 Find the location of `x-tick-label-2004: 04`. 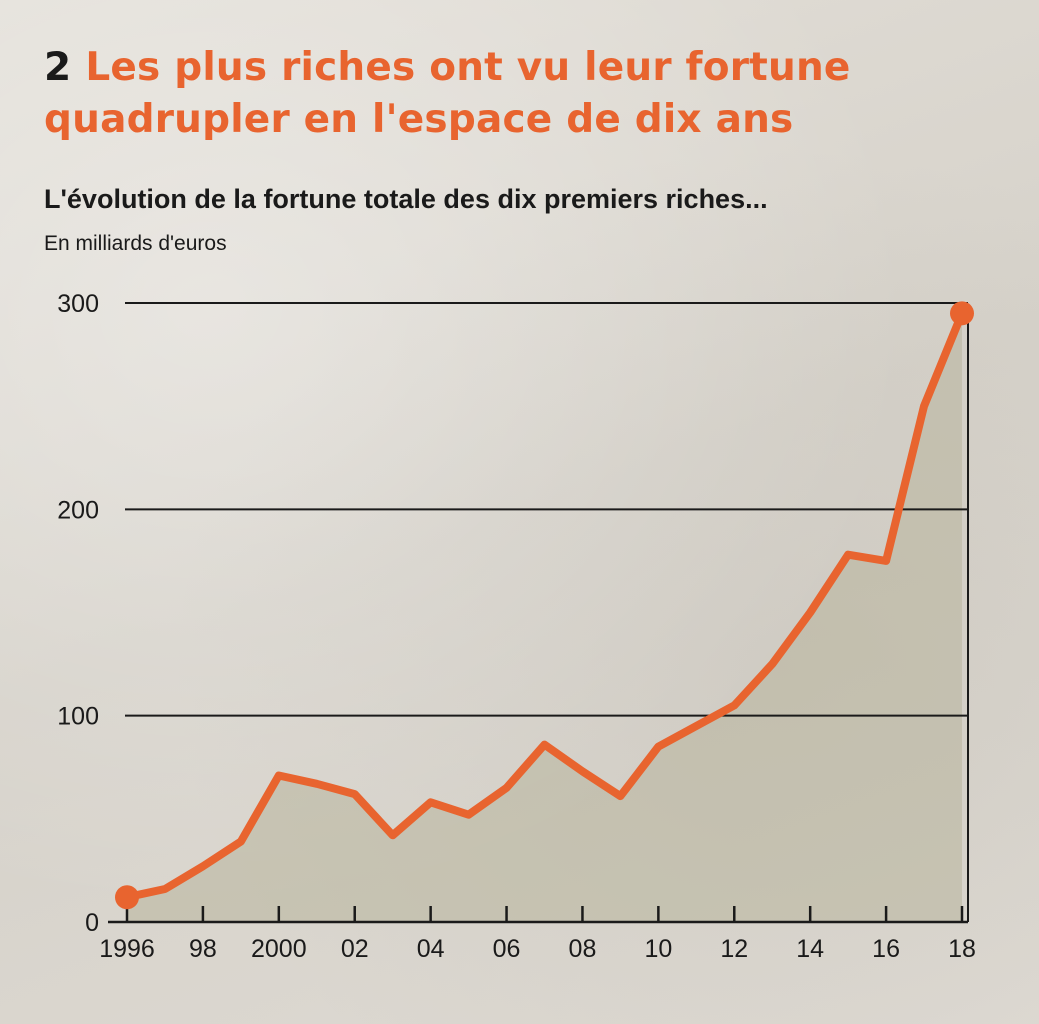

x-tick-label-2004: 04 is located at coordinates (431, 949).